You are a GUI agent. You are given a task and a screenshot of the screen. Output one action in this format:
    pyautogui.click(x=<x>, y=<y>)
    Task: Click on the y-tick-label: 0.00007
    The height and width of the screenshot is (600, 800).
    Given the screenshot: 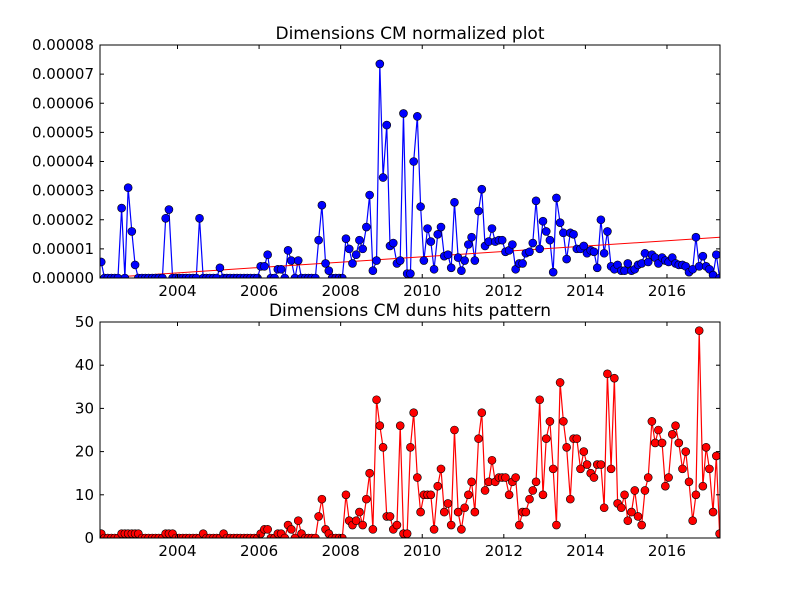 What is the action you would take?
    pyautogui.click(x=63, y=74)
    